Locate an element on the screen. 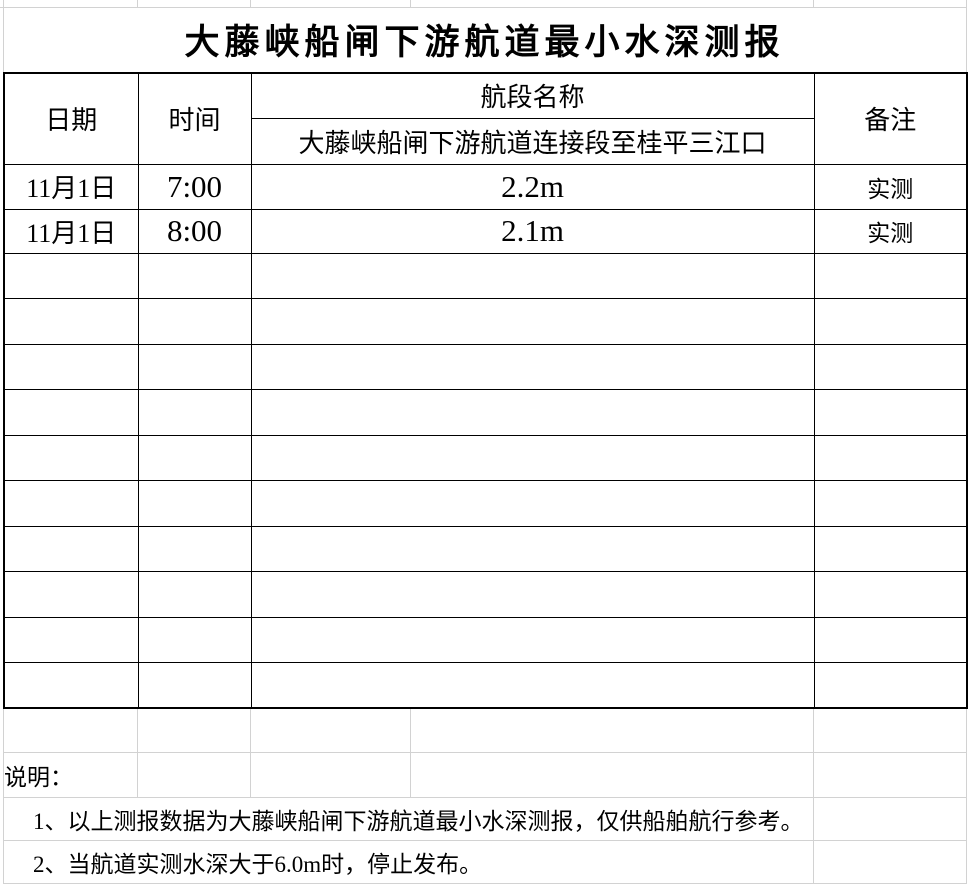  header-subrow: 大藤峡船闸下游航道连接段至桂平三江口 is located at coordinates (485, 141).